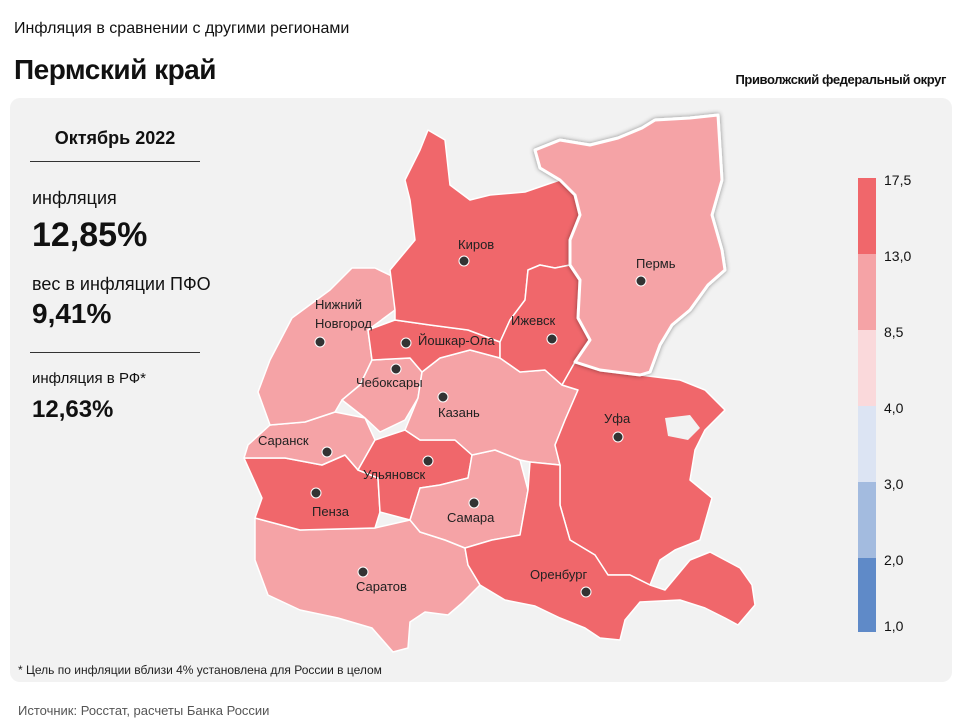  I want to click on city-dot-nizhny, so click(320, 342).